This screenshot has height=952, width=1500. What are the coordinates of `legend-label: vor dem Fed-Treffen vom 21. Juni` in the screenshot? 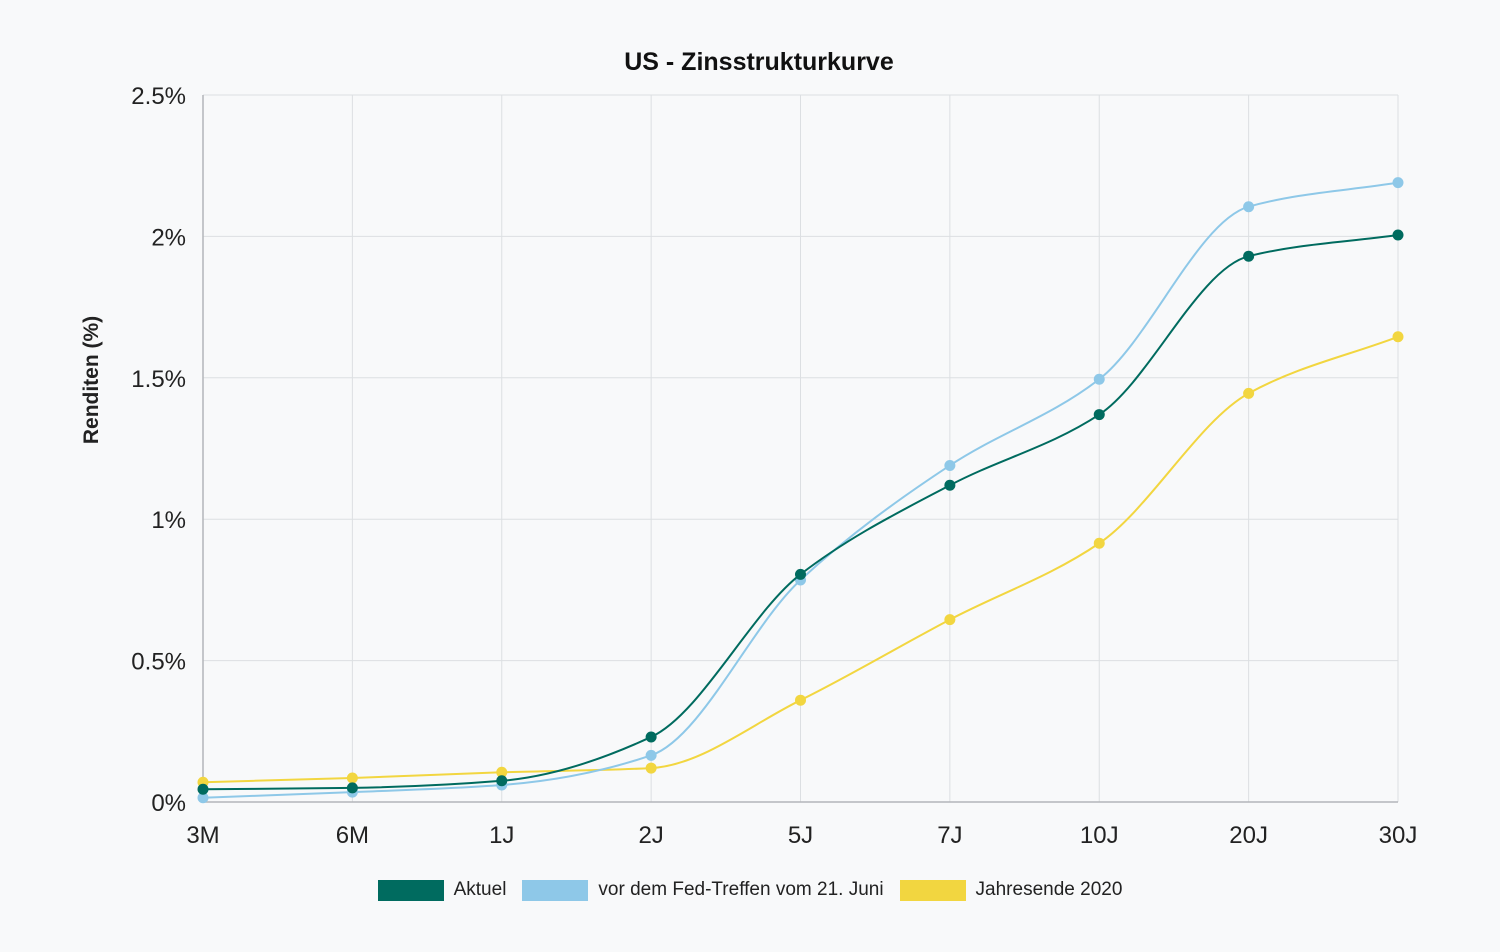 It's located at (741, 889).